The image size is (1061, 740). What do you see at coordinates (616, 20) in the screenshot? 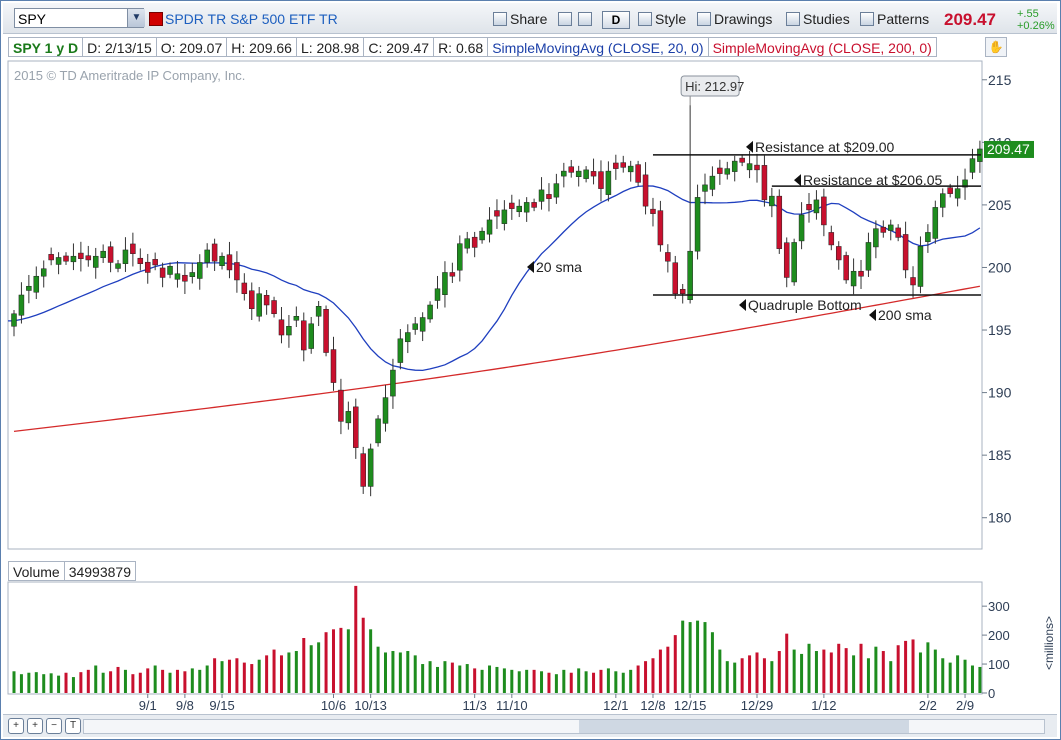
I see `period-button: D` at bounding box center [616, 20].